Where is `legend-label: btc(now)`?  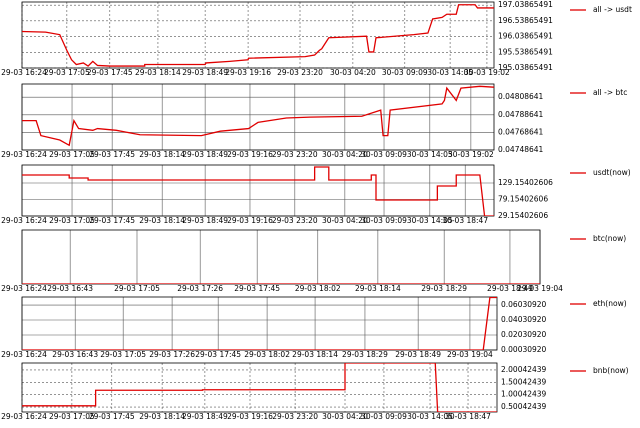 legend-label: btc(now) is located at coordinates (609, 238).